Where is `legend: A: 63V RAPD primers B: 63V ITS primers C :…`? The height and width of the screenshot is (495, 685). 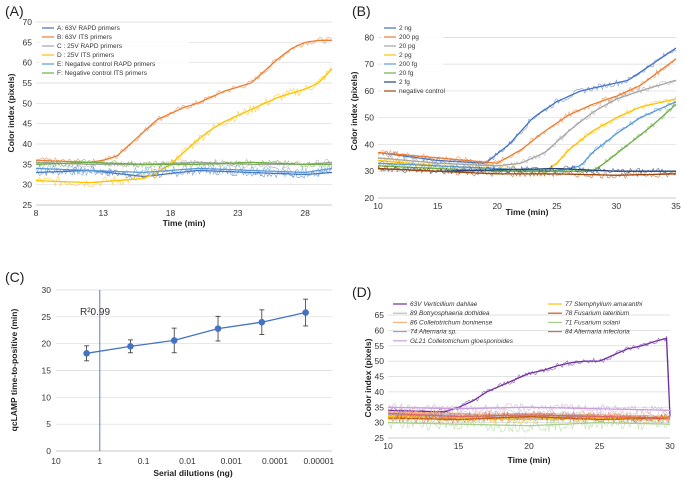
legend: A: 63V RAPD primers B: 63V ITS primers C :… is located at coordinates (114, 52).